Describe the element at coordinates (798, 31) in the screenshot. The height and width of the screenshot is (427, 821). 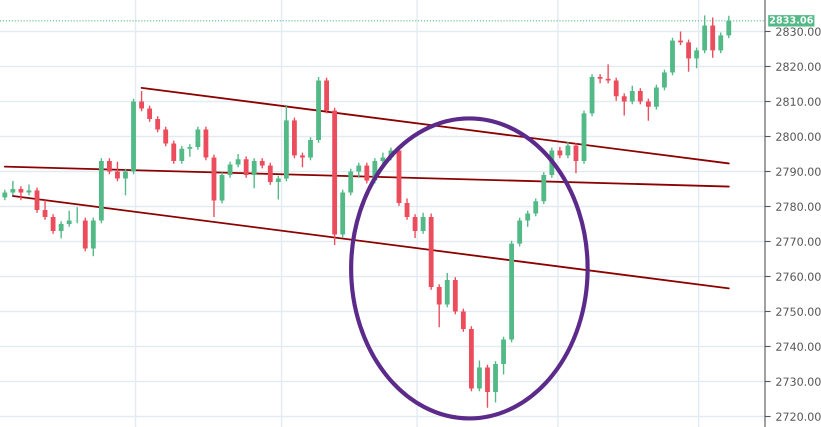
I see `y-tick-label: 2830.00` at that location.